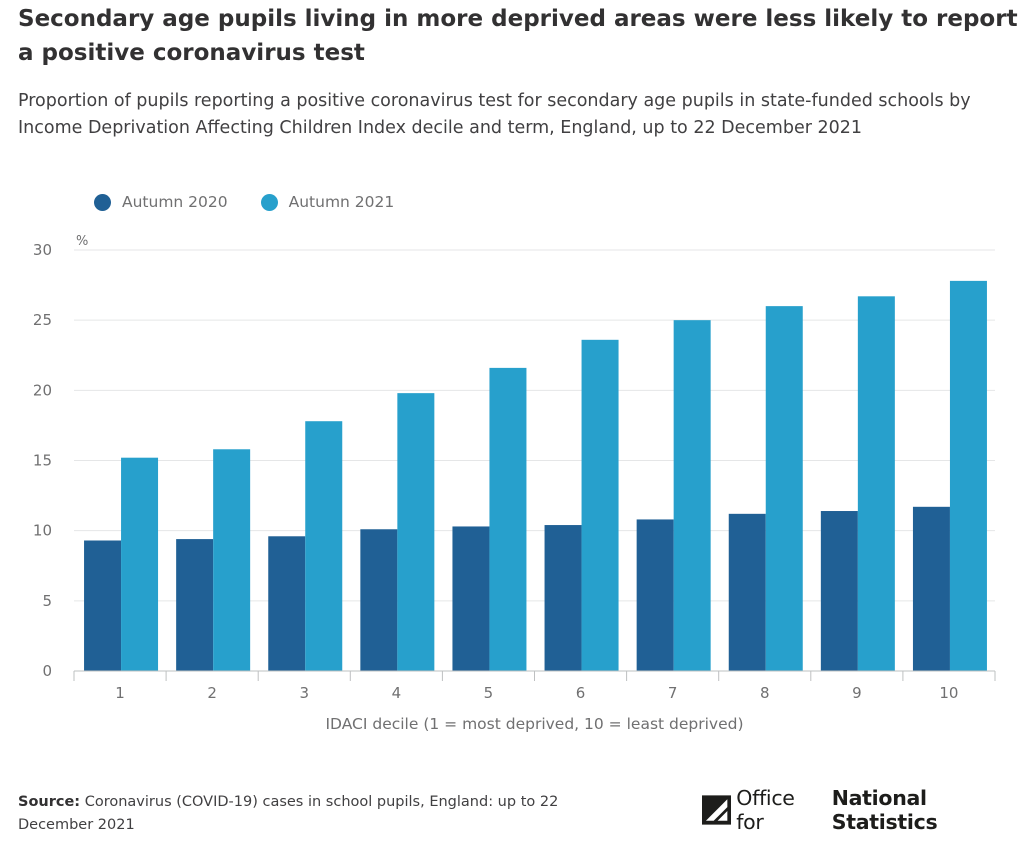 This screenshot has height=867, width=1034. What do you see at coordinates (884, 810) in the screenshot?
I see `ons-logo-bold-text: National Statistics` at bounding box center [884, 810].